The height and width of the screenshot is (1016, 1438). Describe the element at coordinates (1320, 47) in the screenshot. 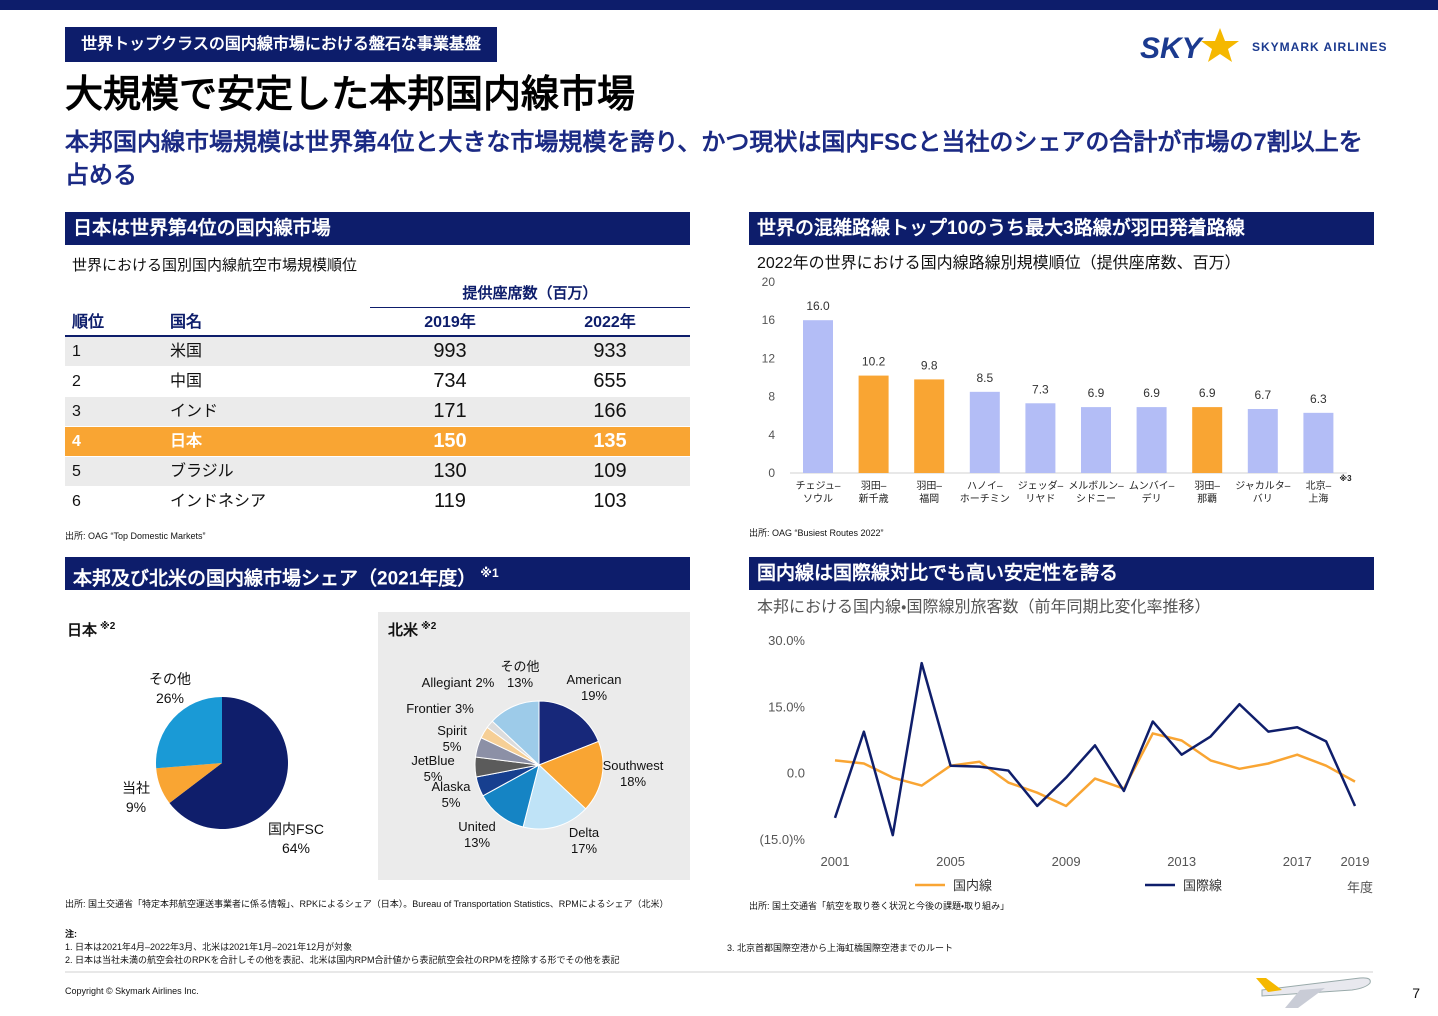

I see `logo-name: SKYMARK AIRLINES` at that location.